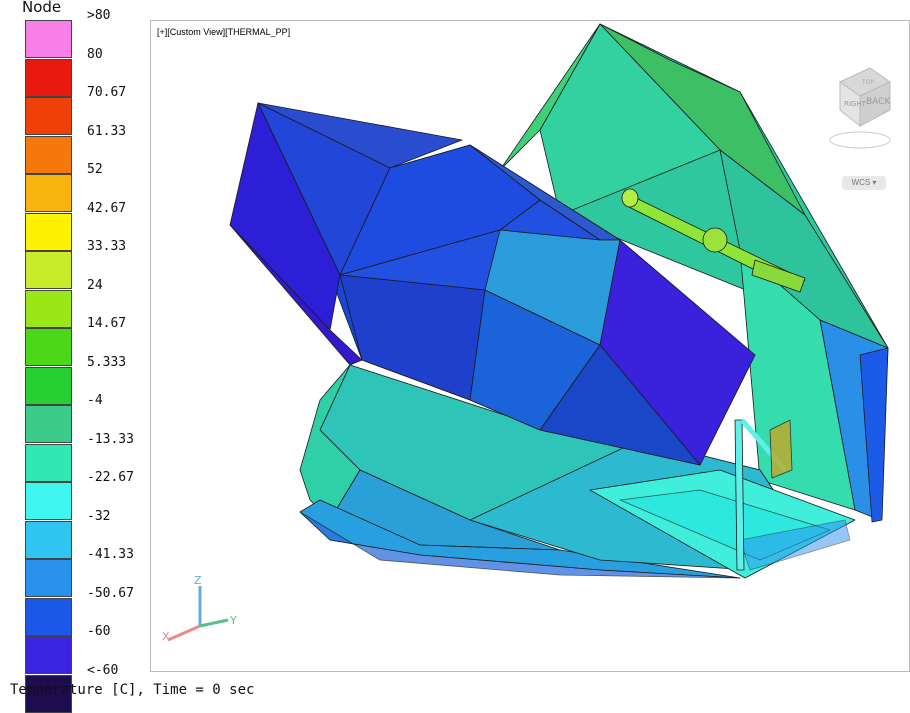  Describe the element at coordinates (103, 670) in the screenshot. I see `legend-label: <-60` at that location.